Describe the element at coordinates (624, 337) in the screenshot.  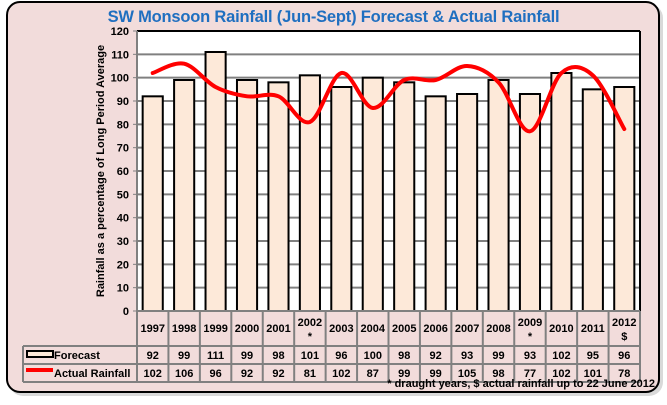
I see `x-tick-mark-label: $` at that location.